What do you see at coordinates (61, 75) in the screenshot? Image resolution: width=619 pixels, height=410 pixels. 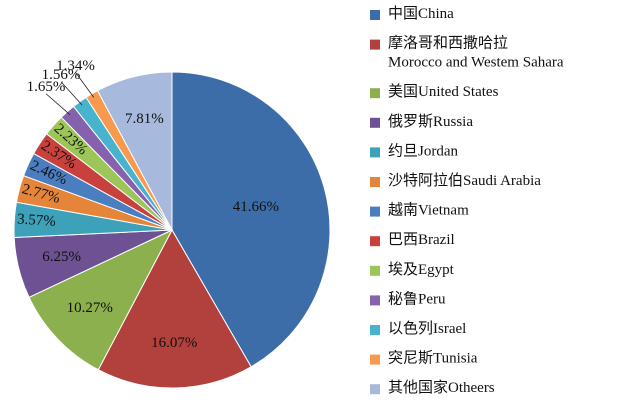 I see `data-label: 1.56%` at bounding box center [61, 75].